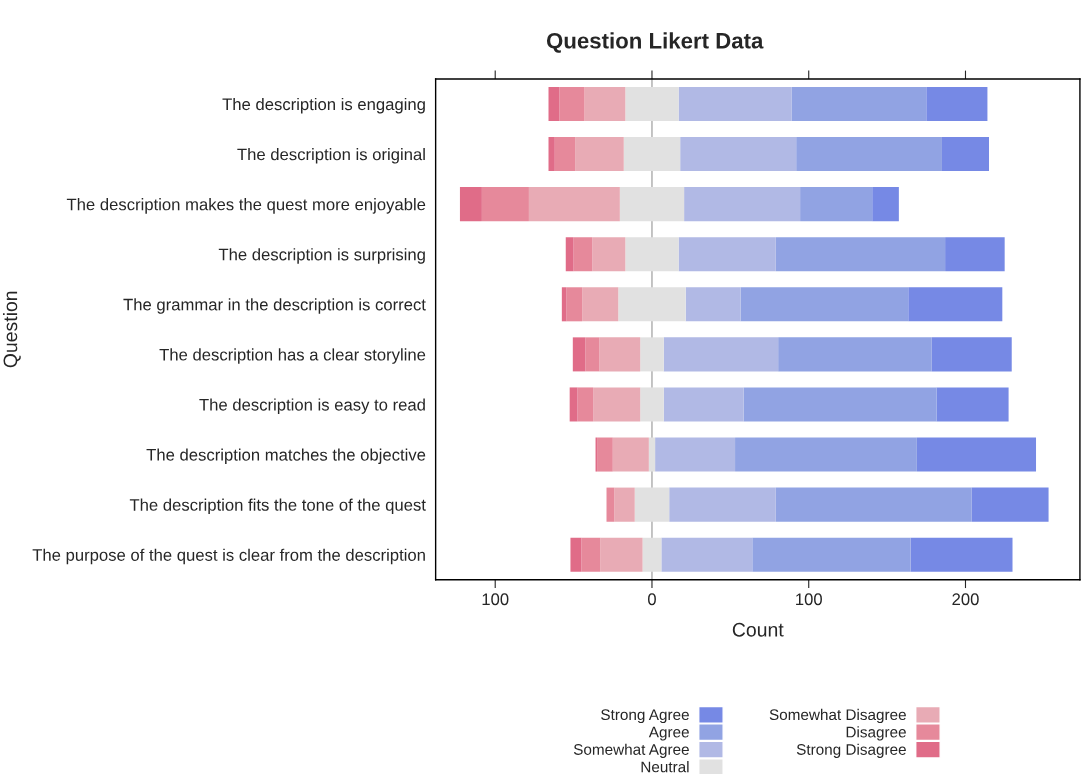  What do you see at coordinates (851, 750) in the screenshot?
I see `legend-label: Strong Disagree` at bounding box center [851, 750].